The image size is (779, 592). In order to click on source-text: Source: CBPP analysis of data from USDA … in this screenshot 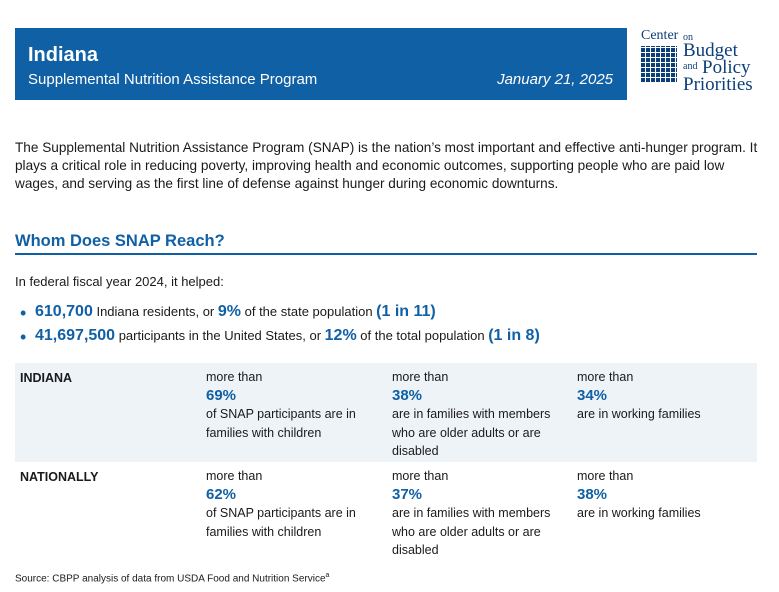, I will do `click(170, 579)`.